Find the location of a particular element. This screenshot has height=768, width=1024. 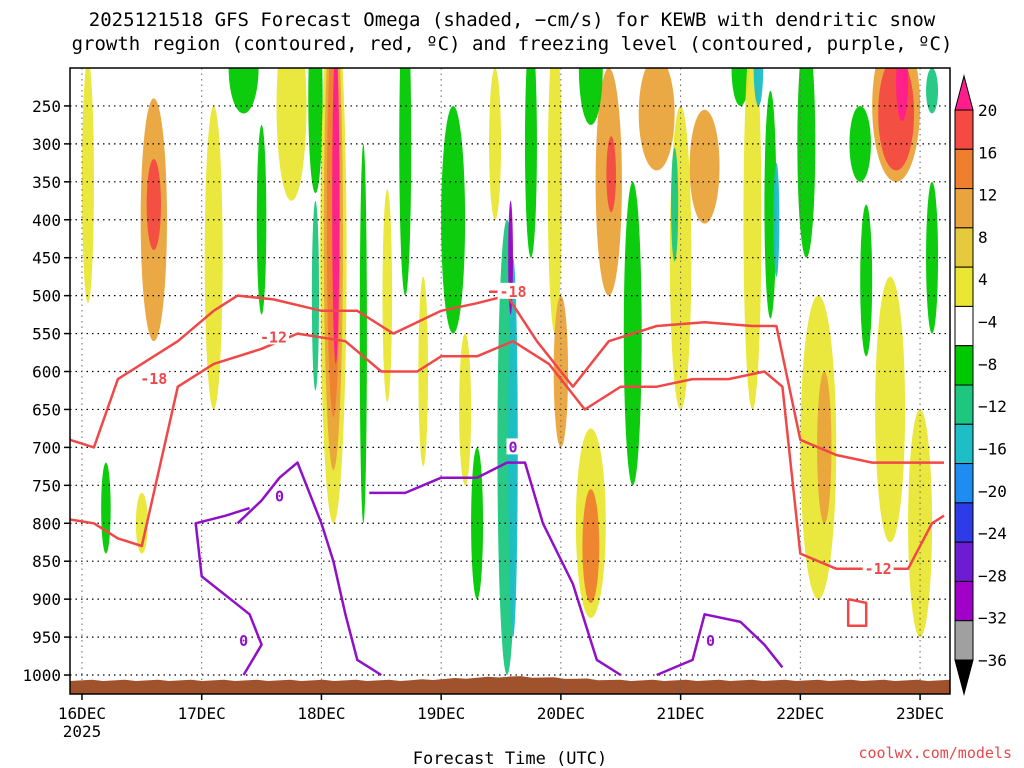

colorbar-label-10: −24 is located at coordinates (992, 533).